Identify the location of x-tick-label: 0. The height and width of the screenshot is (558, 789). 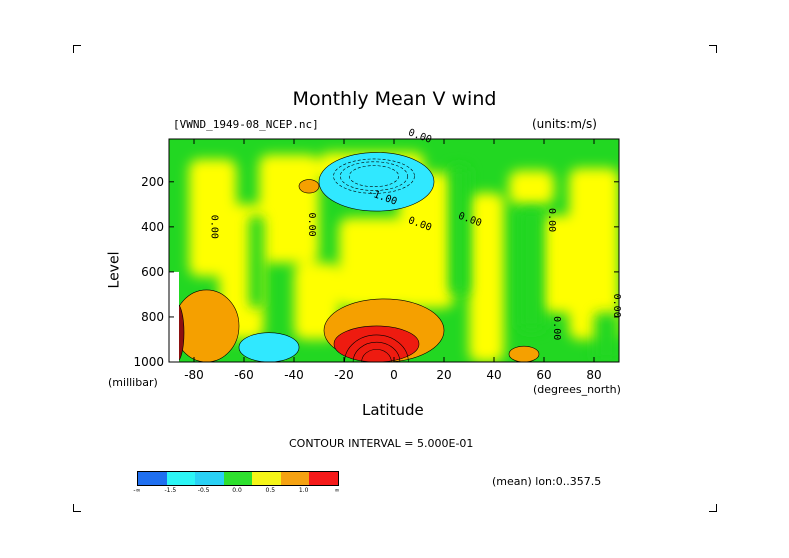
(394, 375).